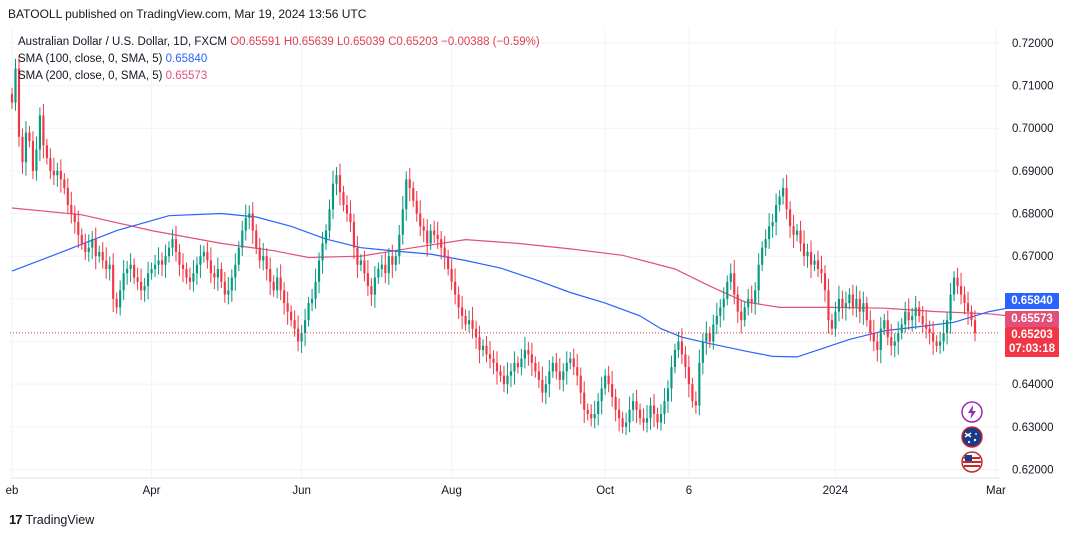  Describe the element at coordinates (16, 519) in the screenshot. I see `tradingview-mark-icon: 17` at that location.